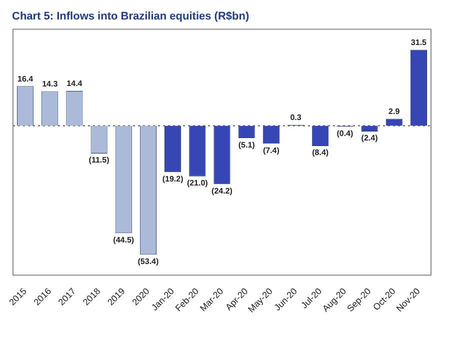  What do you see at coordinates (197, 183) in the screenshot?
I see `data-label: (21.0)` at bounding box center [197, 183].